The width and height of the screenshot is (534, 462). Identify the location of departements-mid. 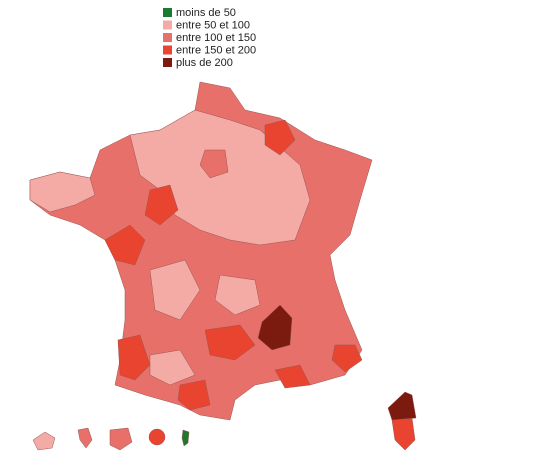
(214, 164).